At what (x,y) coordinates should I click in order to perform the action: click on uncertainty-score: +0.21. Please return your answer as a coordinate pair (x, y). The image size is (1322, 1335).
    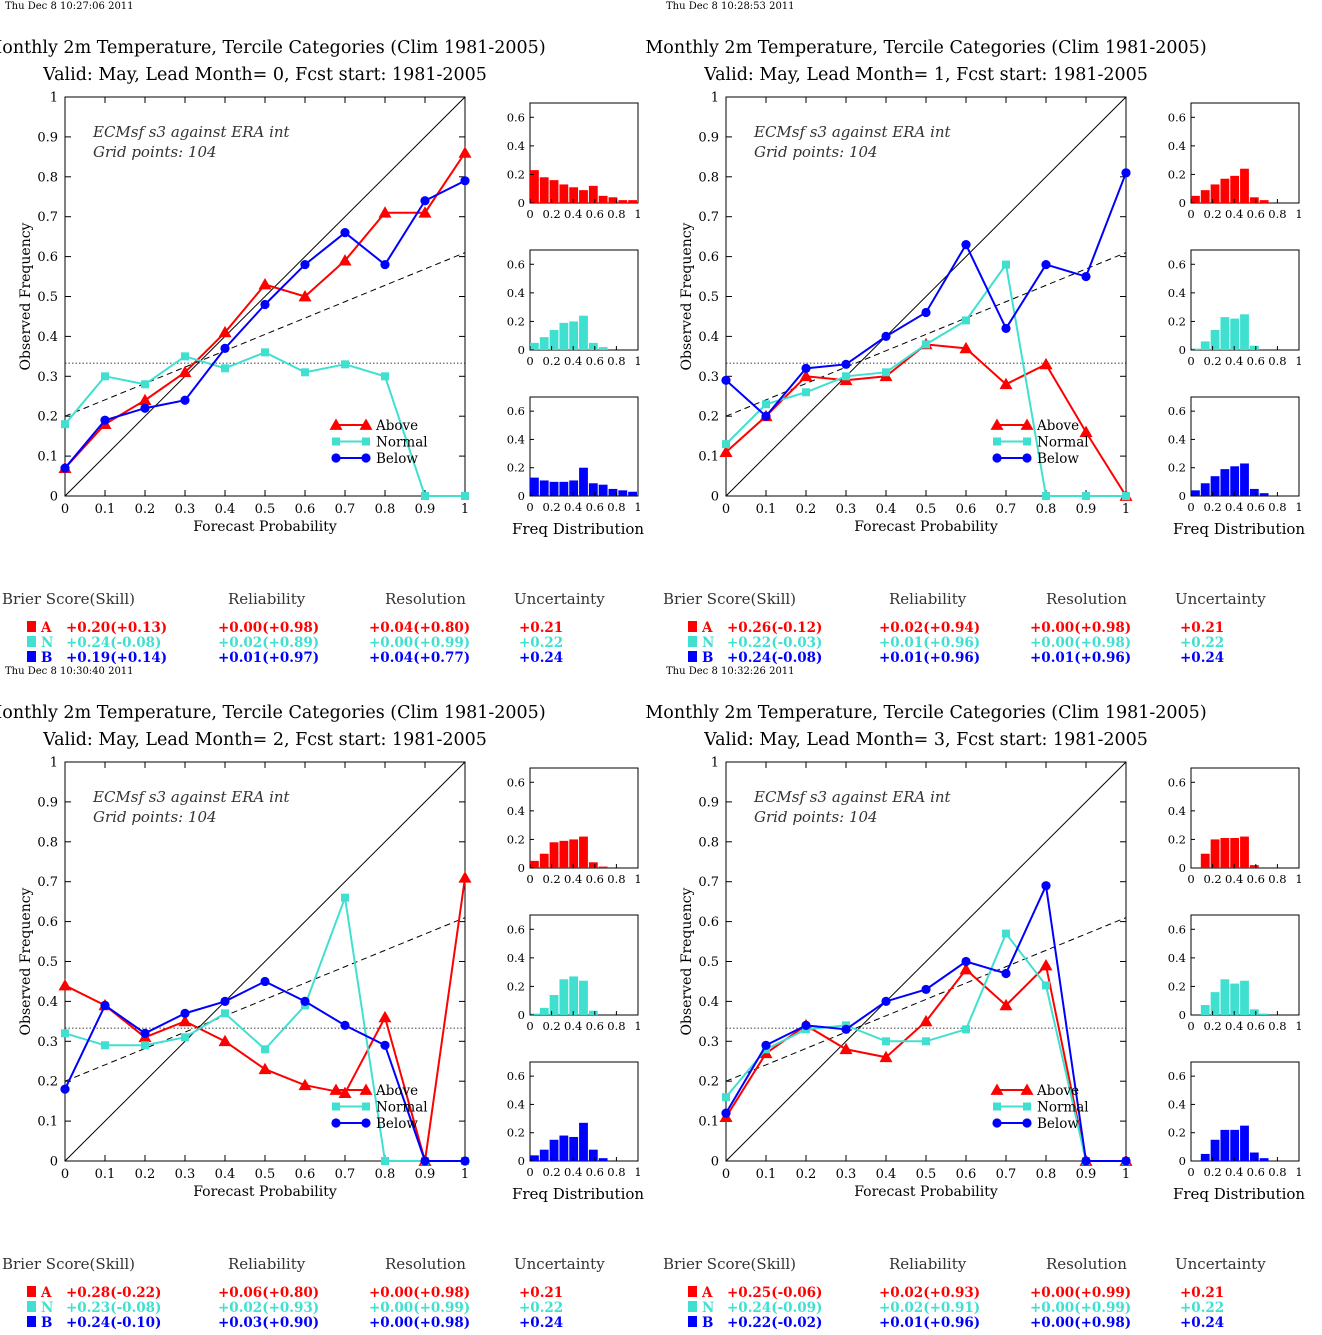
    Looking at the image, I should click on (541, 1293).